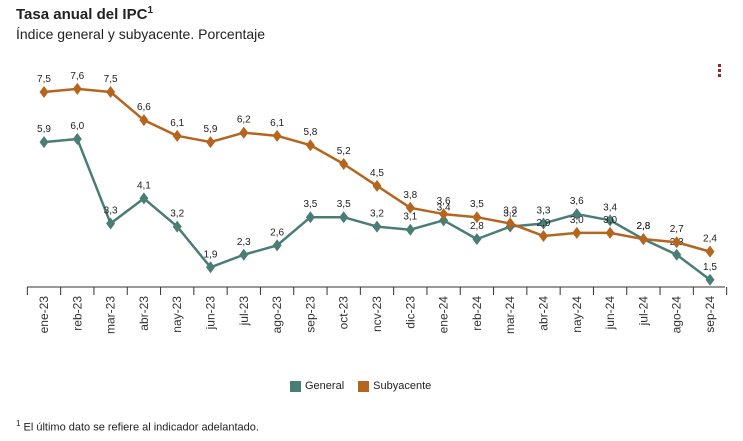  Describe the element at coordinates (310, 314) in the screenshot. I see `x-tick-label: sep-23` at that location.